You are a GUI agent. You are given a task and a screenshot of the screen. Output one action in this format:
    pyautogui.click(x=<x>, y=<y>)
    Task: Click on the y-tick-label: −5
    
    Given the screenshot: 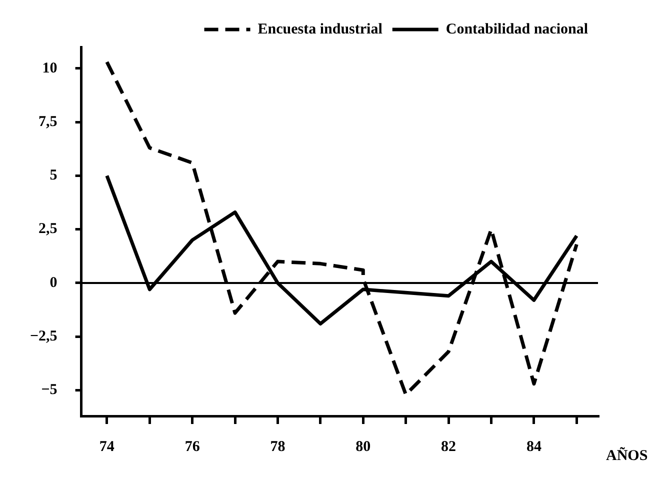 What is the action you would take?
    pyautogui.click(x=49, y=390)
    